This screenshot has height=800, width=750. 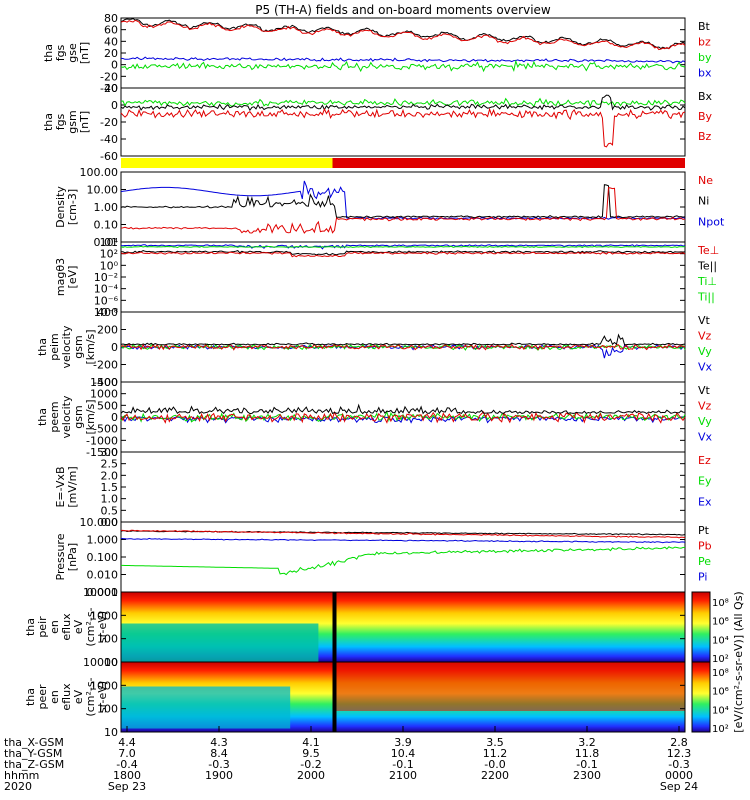 I want to click on time-axis-value: 2300, so click(x=587, y=775).